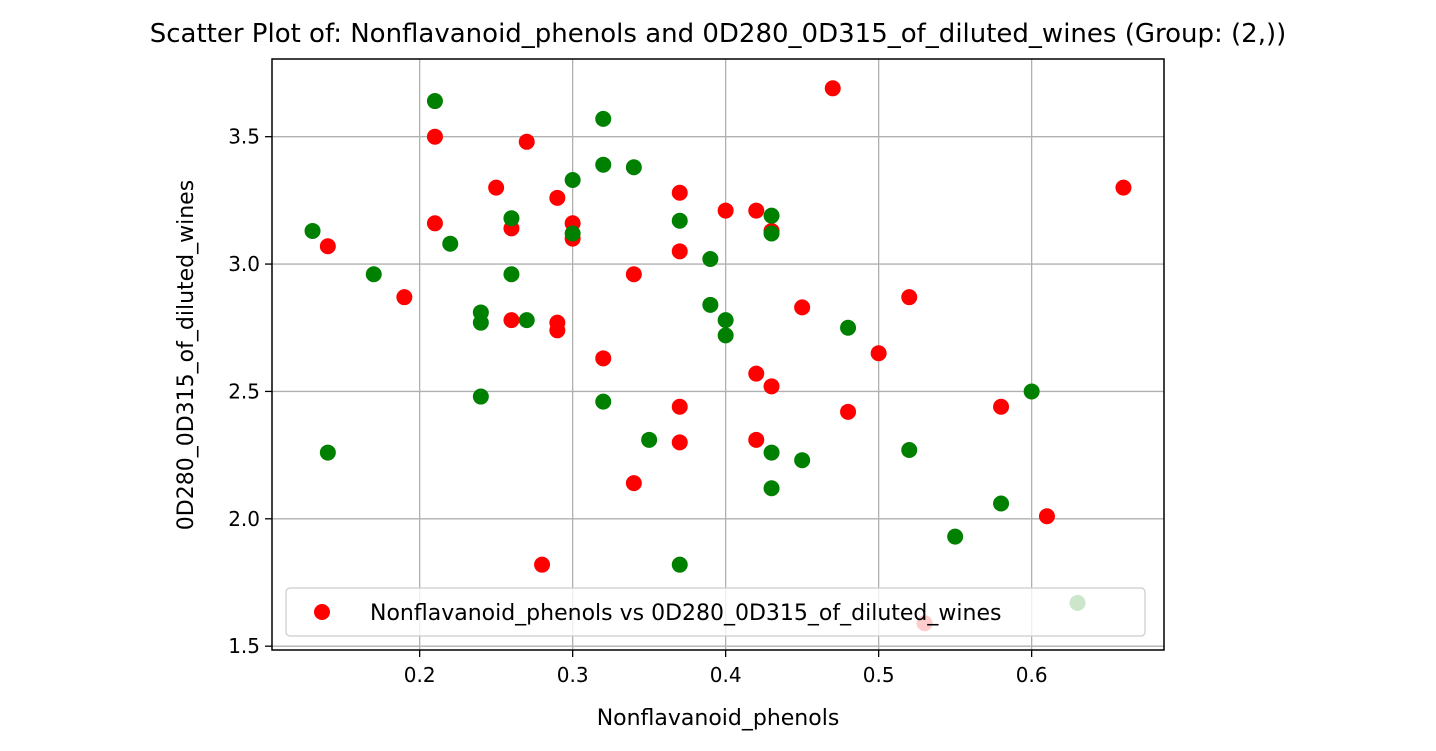 The image size is (1436, 751). I want to click on legend-marker-red, so click(322, 612).